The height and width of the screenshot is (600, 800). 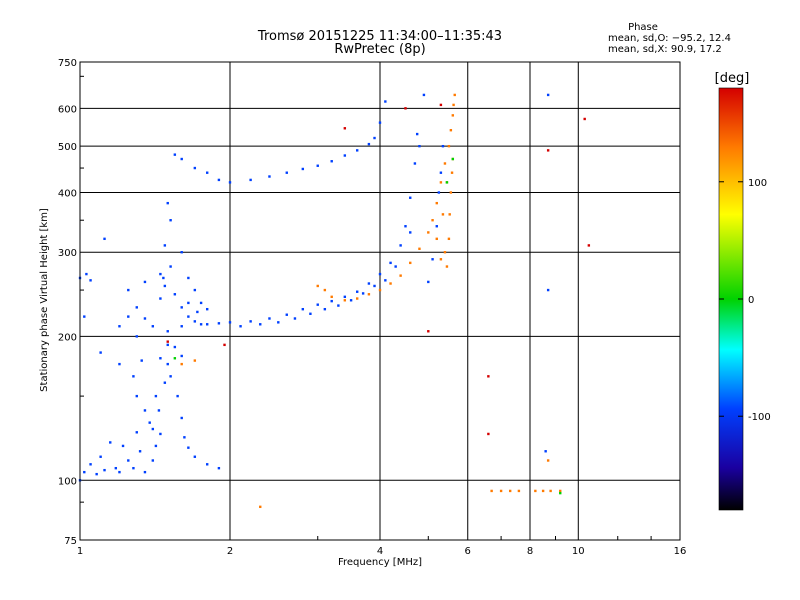 What do you see at coordinates (44, 300) in the screenshot?
I see `y-axis-label: Stationary phase Virtual Height [km]` at bounding box center [44, 300].